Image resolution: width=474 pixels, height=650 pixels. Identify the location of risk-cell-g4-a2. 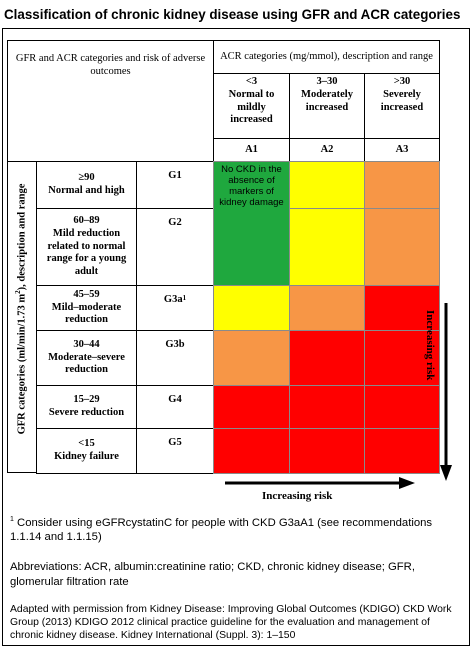
(327, 407).